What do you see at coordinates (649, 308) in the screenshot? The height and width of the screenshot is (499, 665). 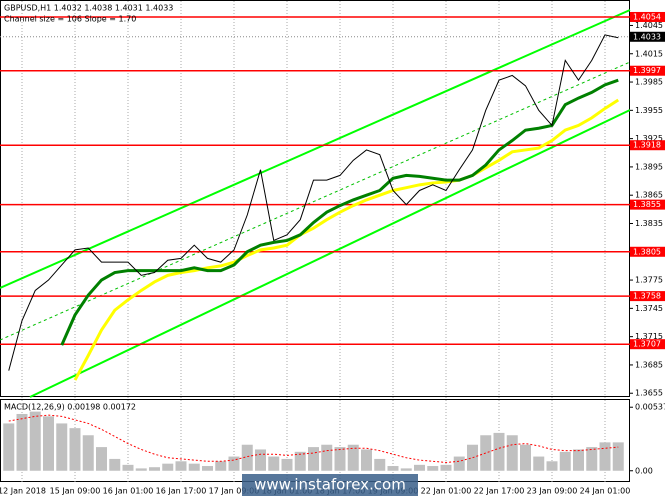 I see `y-tick-label: 1.3745` at bounding box center [649, 308].